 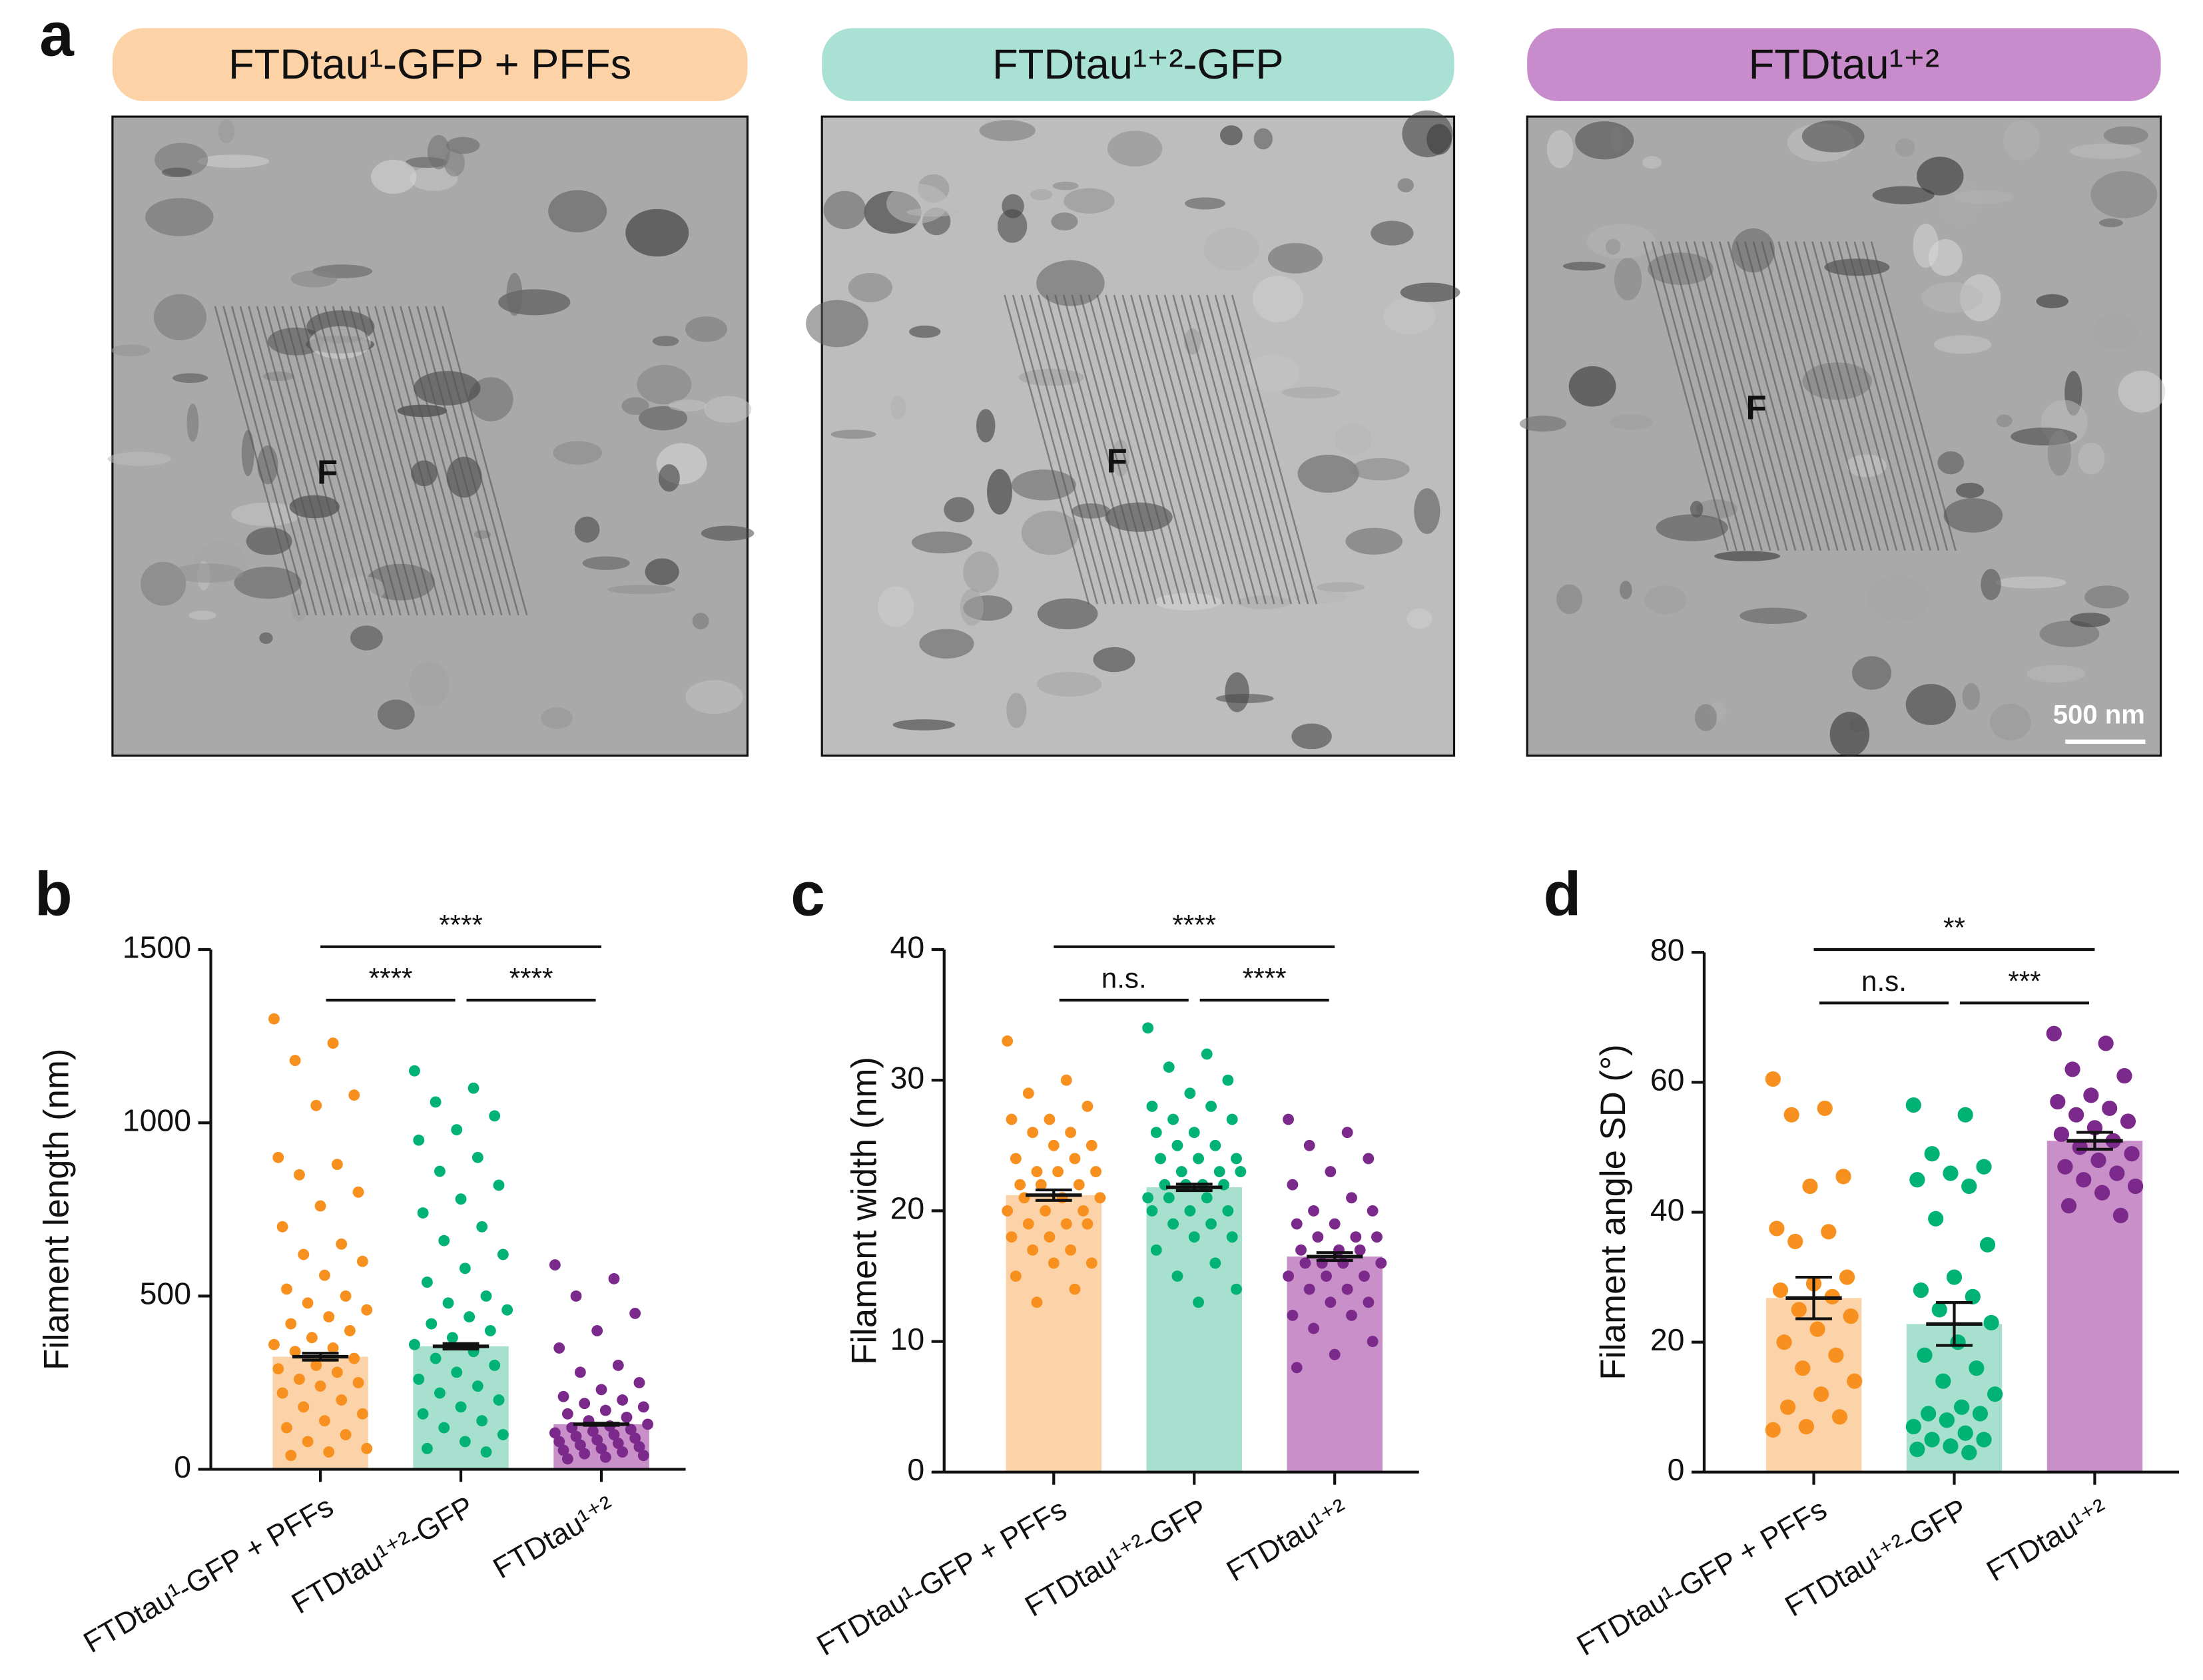 I want to click on condition-label: FTDtau¹⁺²-GFP, so click(x=1138, y=64).